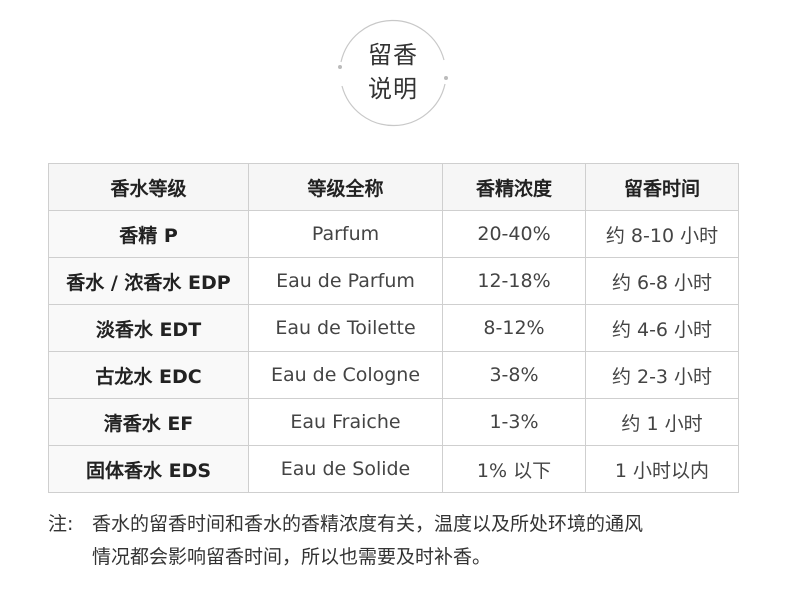 This screenshot has height=597, width=790. What do you see at coordinates (345, 375) in the screenshot?
I see `cell-full-name: Eau de Cologne` at bounding box center [345, 375].